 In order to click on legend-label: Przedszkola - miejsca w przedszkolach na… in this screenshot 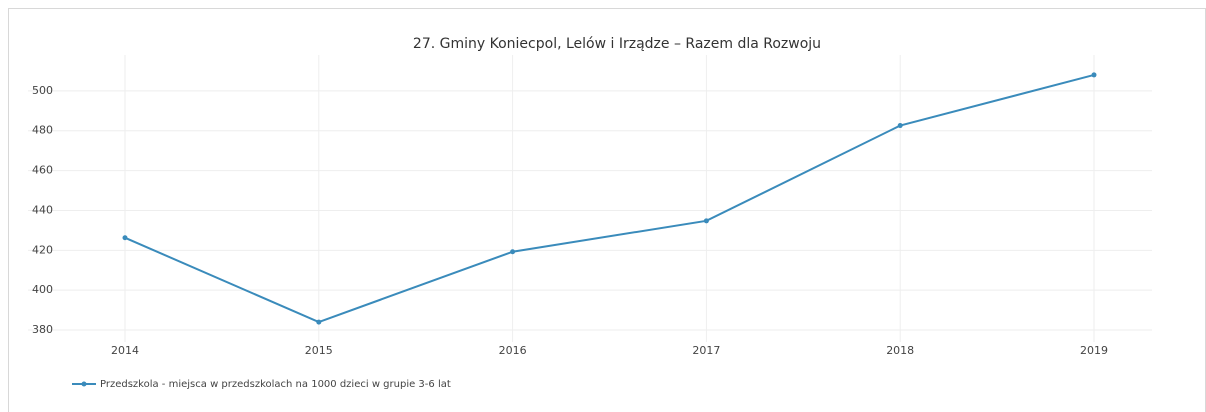, I will do `click(275, 384)`.